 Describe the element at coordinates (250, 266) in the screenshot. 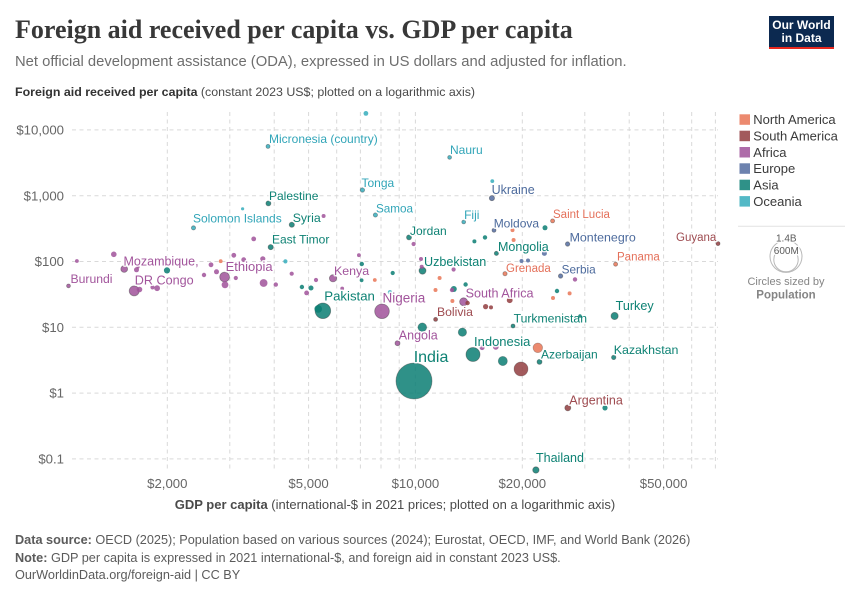

I see `svg-text: Ethiopia` at that location.